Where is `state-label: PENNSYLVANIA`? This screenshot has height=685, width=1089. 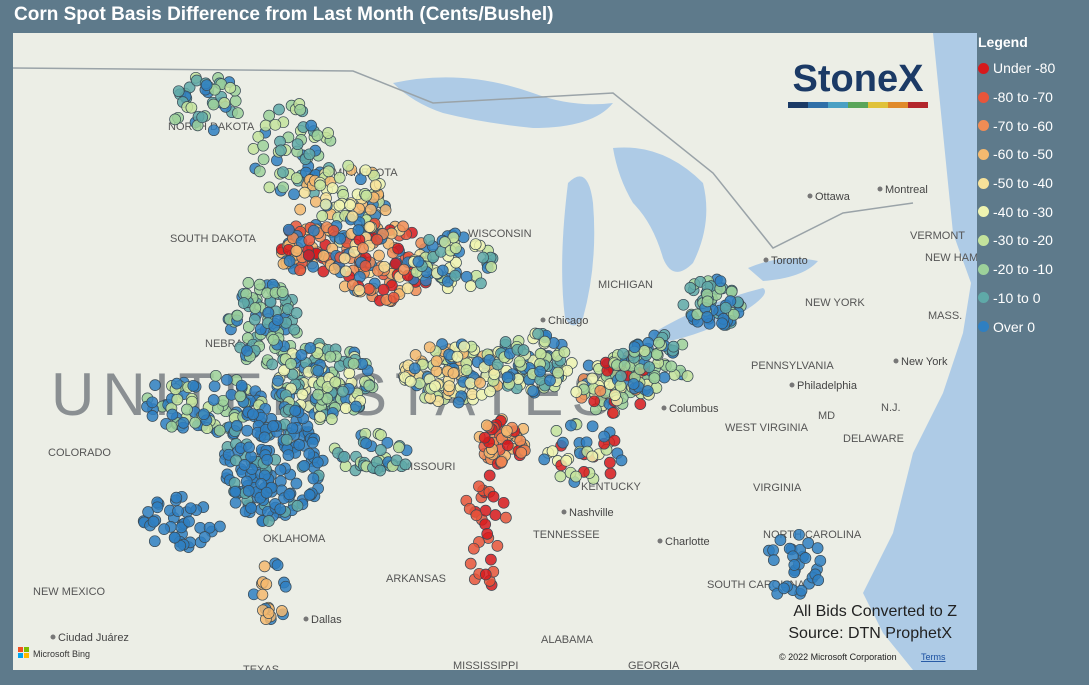 state-label: PENNSYLVANIA is located at coordinates (792, 366).